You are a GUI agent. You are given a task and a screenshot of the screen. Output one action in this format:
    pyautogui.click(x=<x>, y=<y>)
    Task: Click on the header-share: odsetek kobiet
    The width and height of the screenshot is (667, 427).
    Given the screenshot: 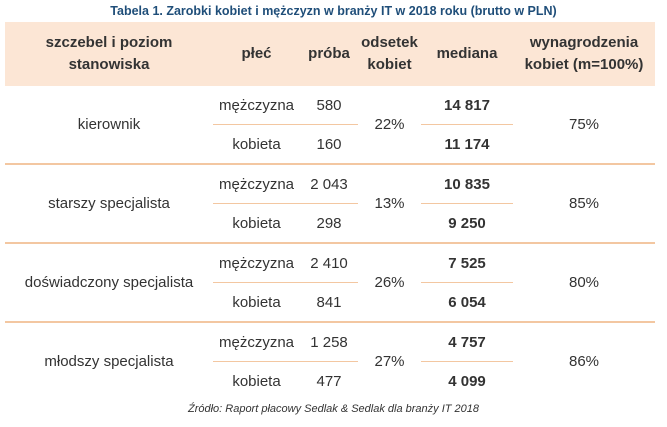 What is the action you would take?
    pyautogui.click(x=389, y=54)
    